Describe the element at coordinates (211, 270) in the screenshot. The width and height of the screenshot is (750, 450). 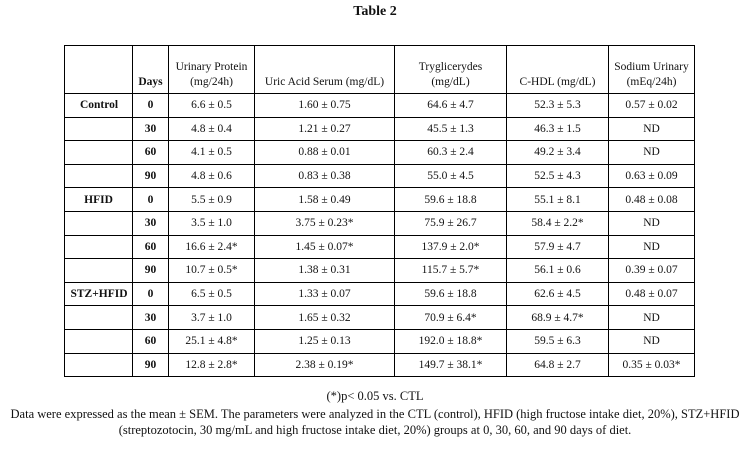
I see `value-cell: 10.7 ± 0.5*` at that location.